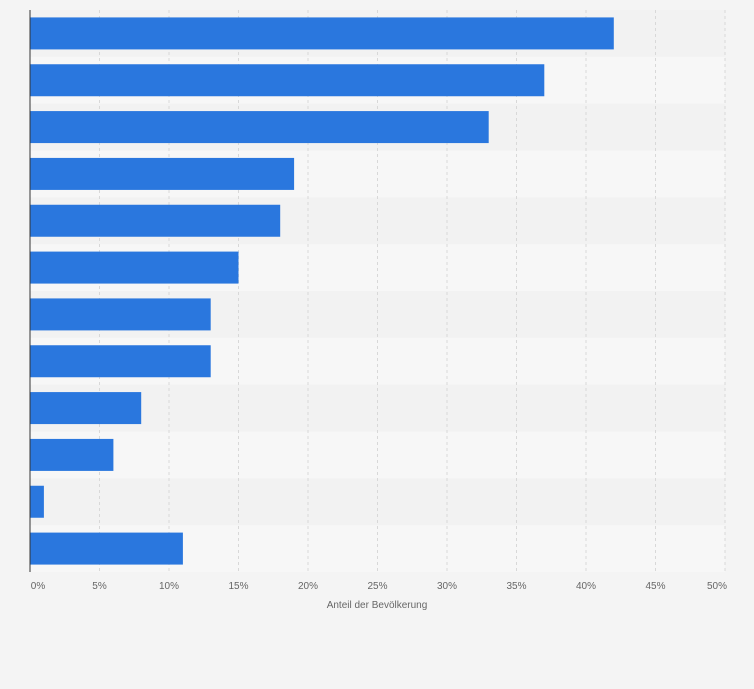 The image size is (754, 689). I want to click on x-tick-label: 30%, so click(447, 586).